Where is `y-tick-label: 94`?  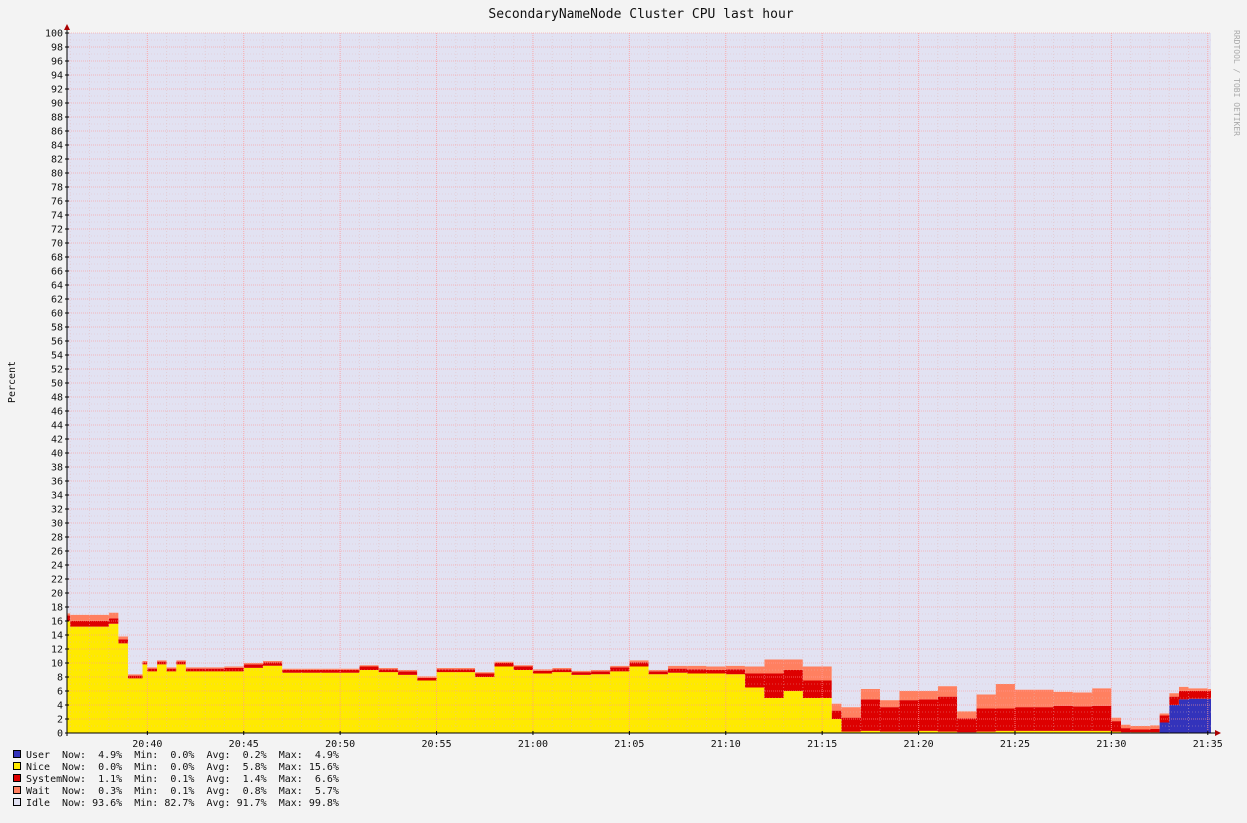
y-tick-label: 94 is located at coordinates (57, 76).